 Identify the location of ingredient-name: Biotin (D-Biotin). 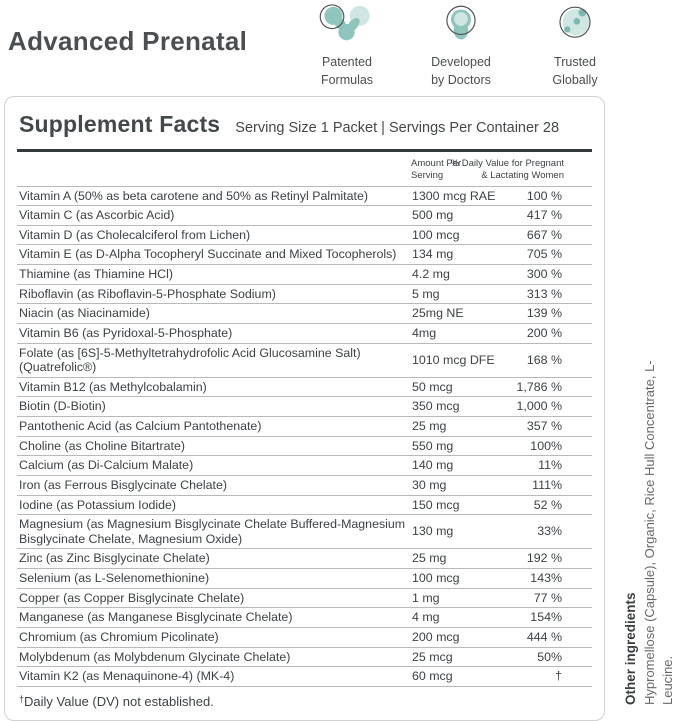
(62, 406).